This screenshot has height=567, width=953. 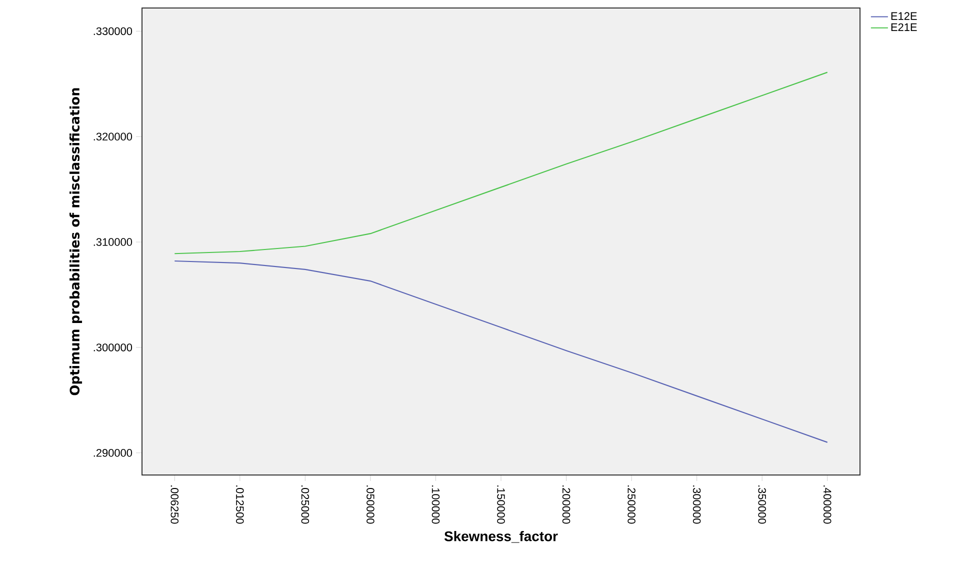 I want to click on y-tick-label: .330000, so click(x=113, y=31).